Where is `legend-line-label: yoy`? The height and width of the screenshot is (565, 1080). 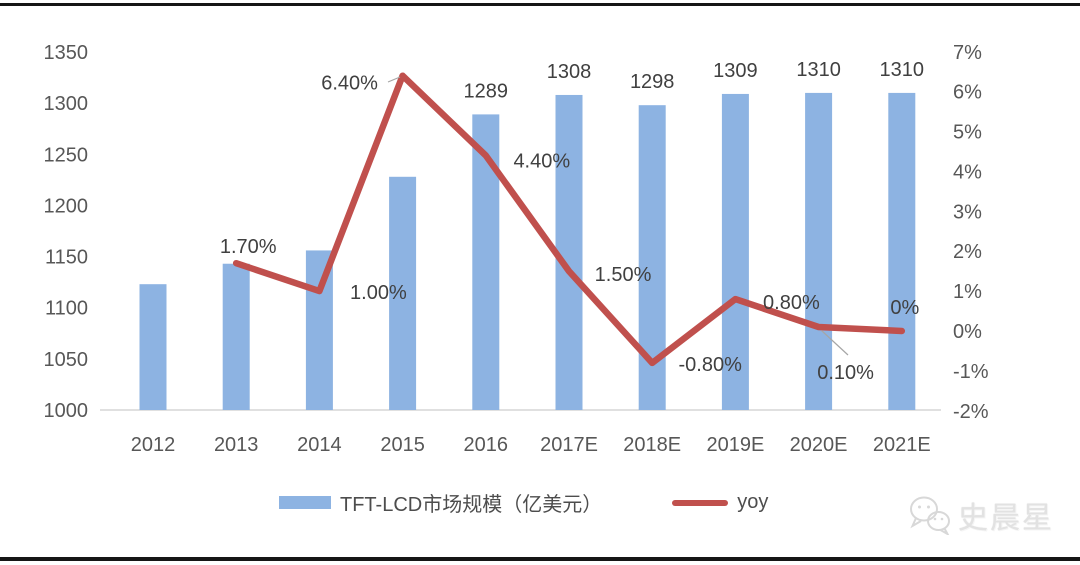
legend-line-label: yoy is located at coordinates (753, 502).